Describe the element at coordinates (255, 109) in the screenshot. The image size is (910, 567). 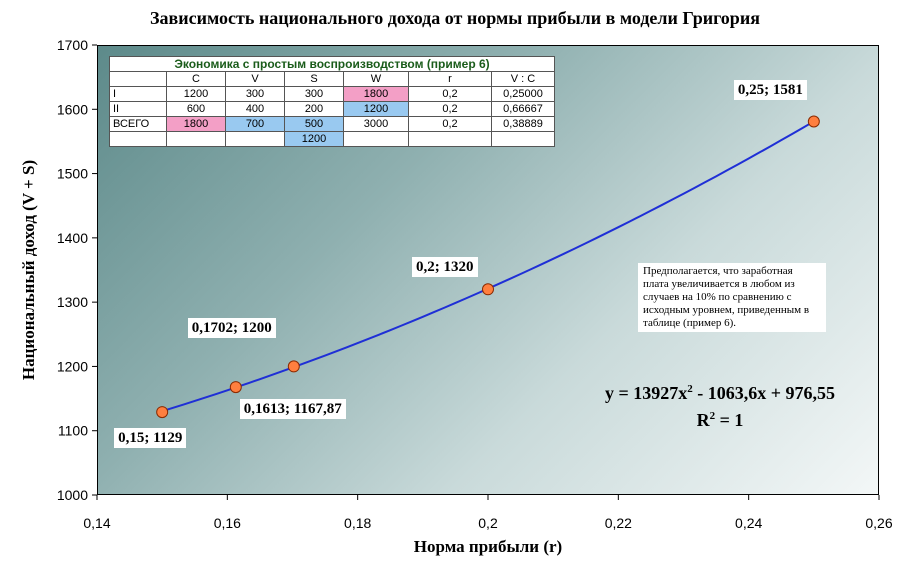
I see `table-cell: 400` at that location.